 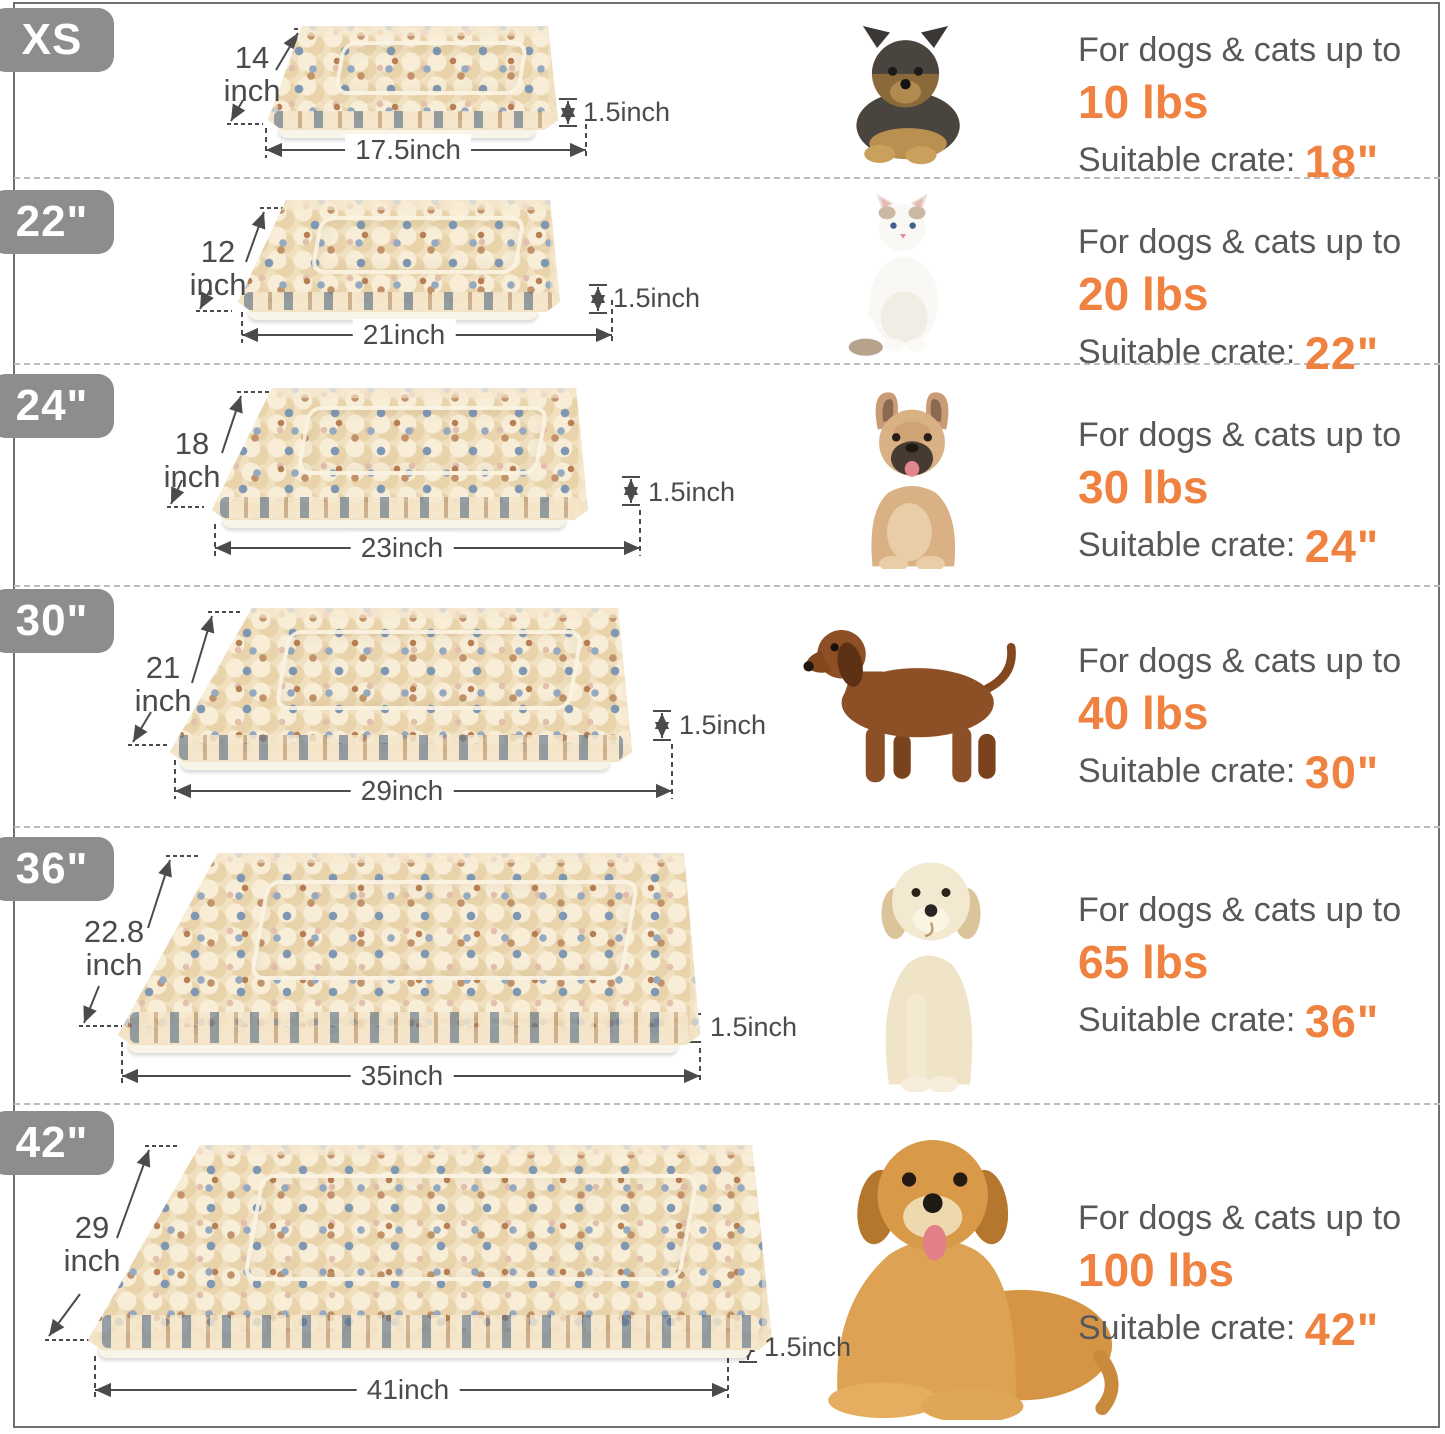 I want to click on size-badge: XS, so click(x=57, y=40).